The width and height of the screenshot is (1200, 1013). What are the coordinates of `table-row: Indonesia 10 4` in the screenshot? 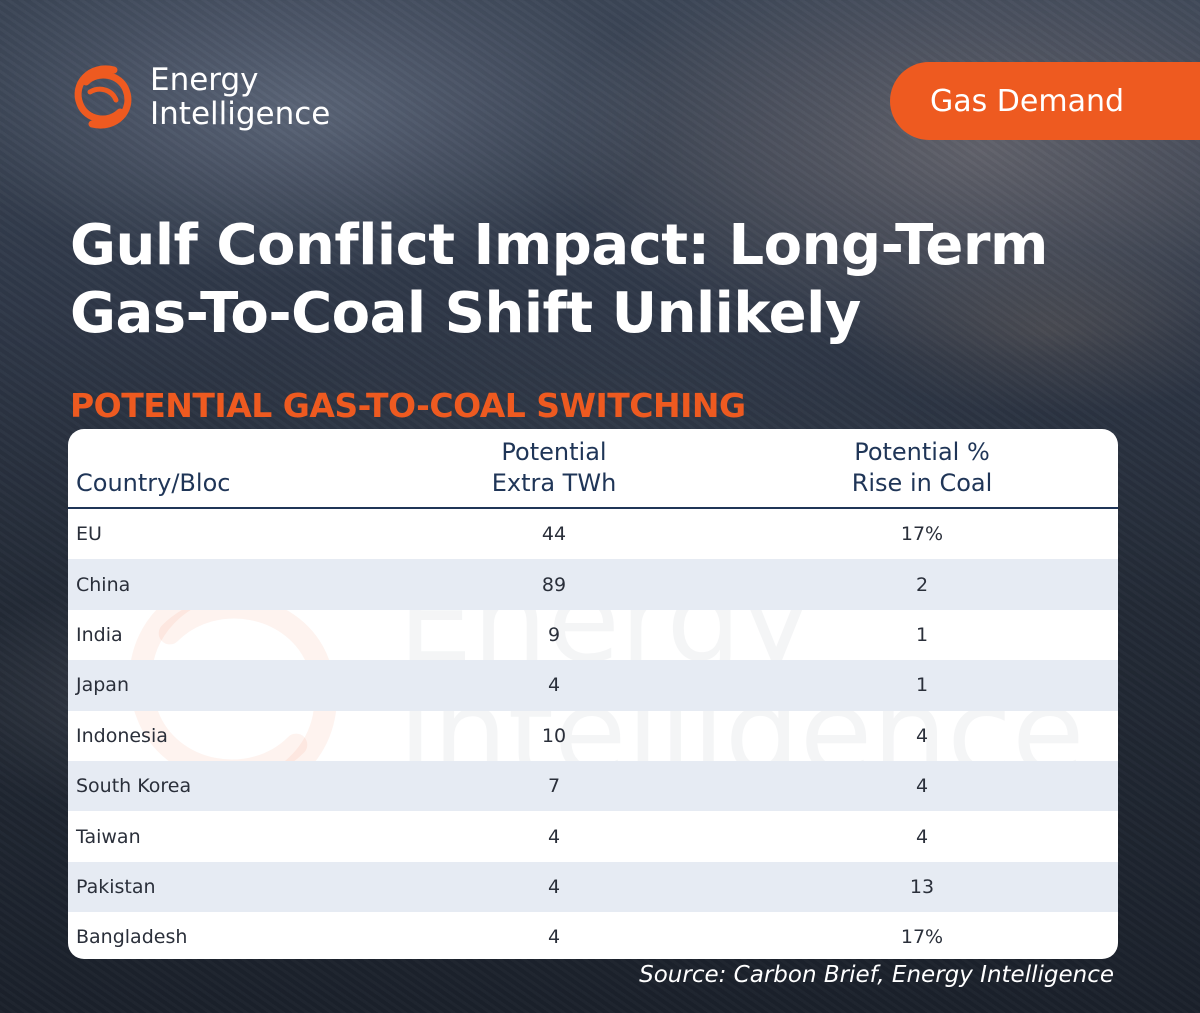 It's located at (593, 736).